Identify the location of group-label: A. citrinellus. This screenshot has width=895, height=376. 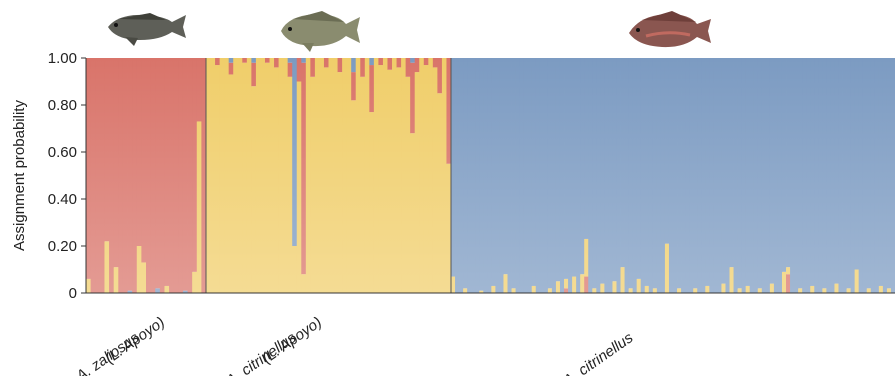
(597, 352).